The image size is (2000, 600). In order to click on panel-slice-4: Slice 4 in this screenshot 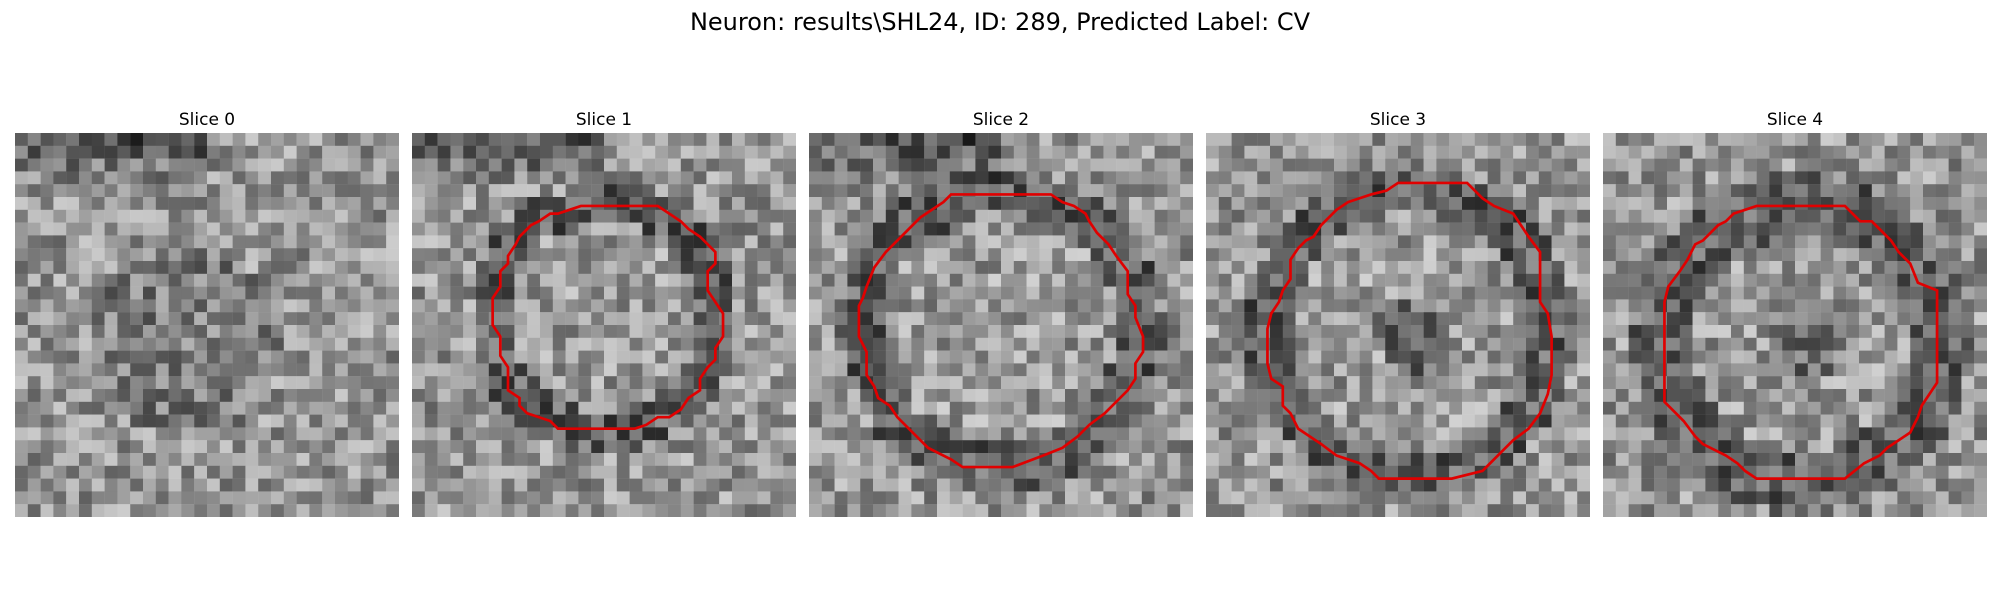, I will do `click(1795, 315)`.